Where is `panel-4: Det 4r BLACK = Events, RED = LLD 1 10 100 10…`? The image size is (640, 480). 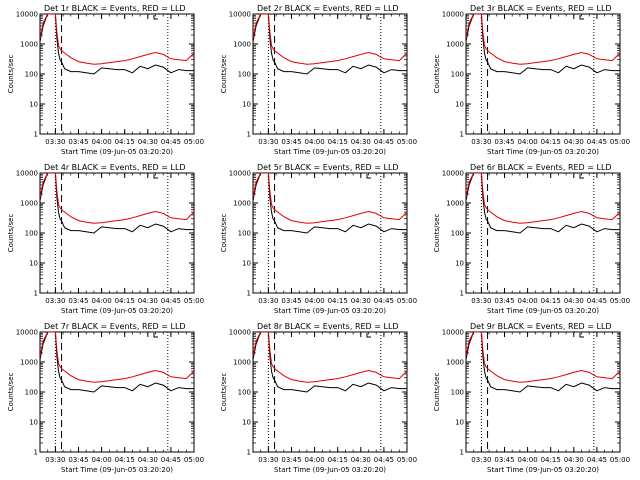
panel-4: Det 4r BLACK = Events, RED = LLD 1 10 100 10… is located at coordinates (105, 239).